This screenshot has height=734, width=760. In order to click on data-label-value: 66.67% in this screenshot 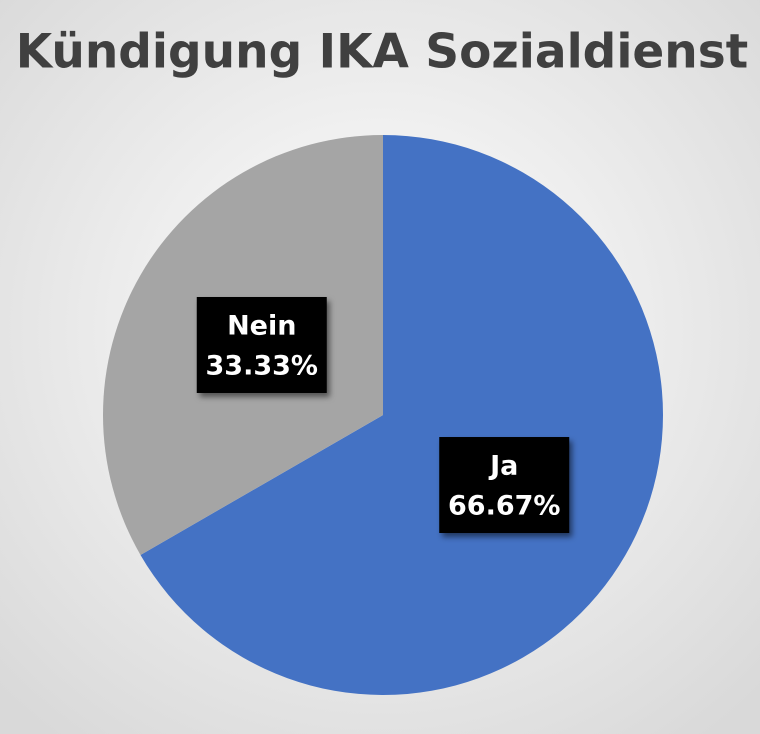, I will do `click(504, 506)`.